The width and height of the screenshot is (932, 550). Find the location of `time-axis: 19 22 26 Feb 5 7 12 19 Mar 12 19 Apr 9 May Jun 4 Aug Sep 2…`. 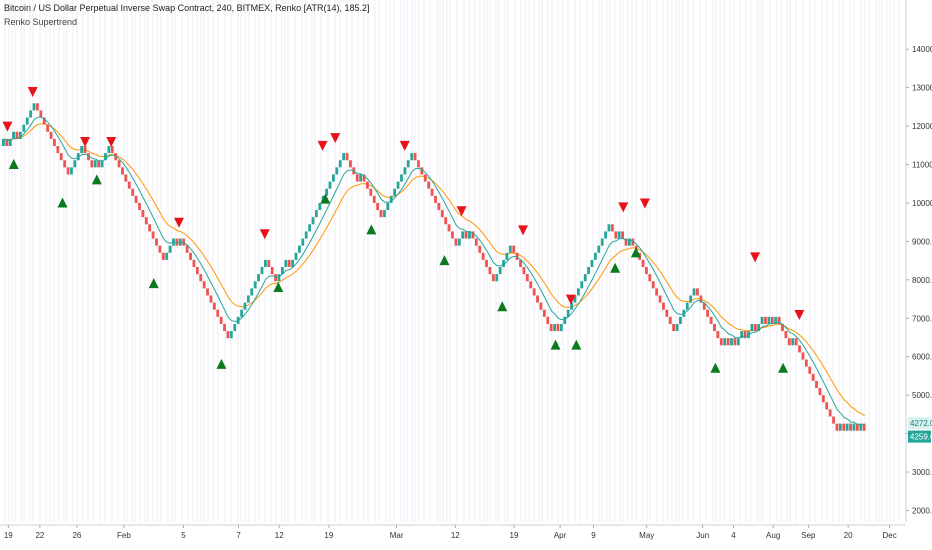

time-axis: 19 22 26 Feb 5 7 12 19 Mar 12 19 Apr 9 May Jun 4 Aug Sep 2… is located at coordinates (453, 532).